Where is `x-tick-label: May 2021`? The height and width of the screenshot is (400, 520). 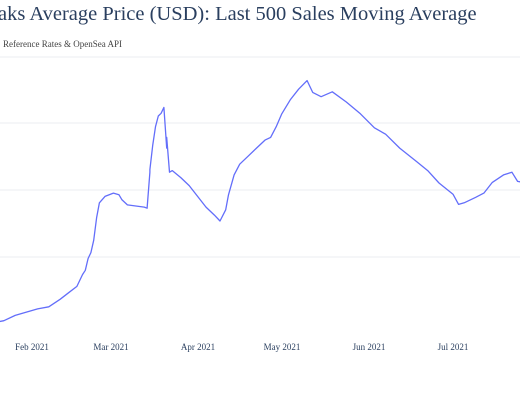
x-tick-label: May 2021 is located at coordinates (282, 347).